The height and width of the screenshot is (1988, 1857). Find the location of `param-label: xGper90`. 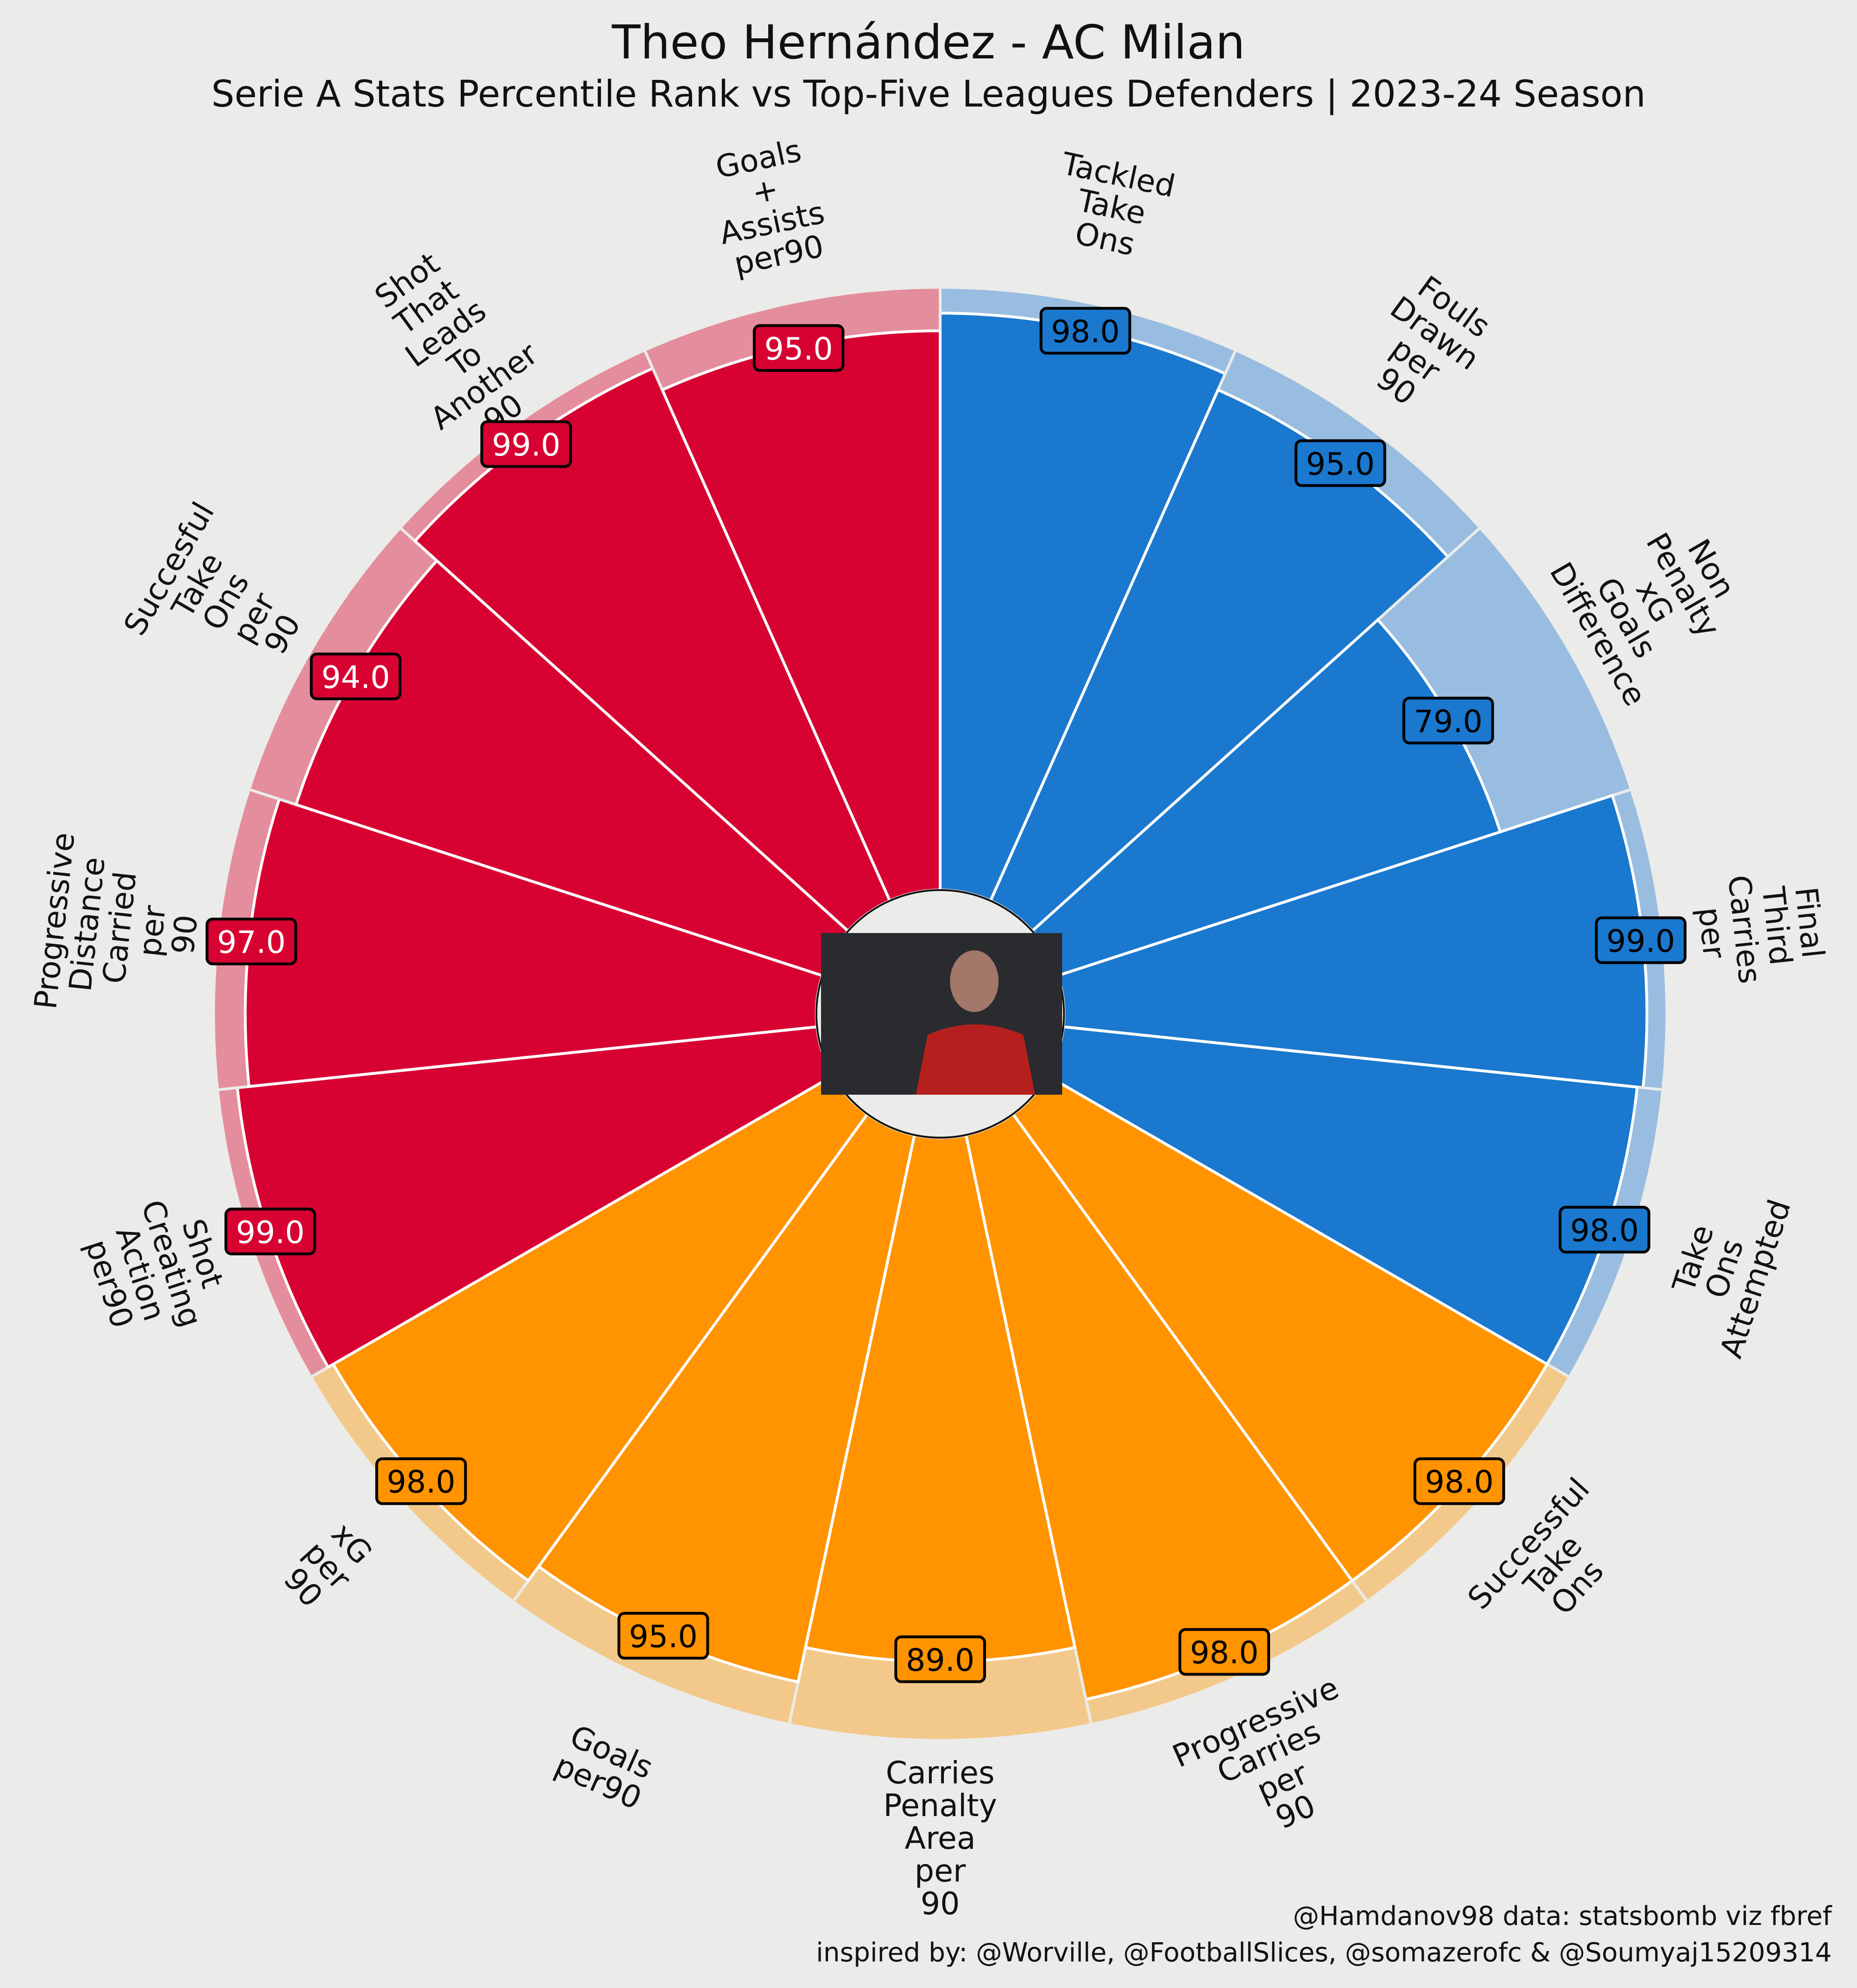

param-label: xGper90 is located at coordinates (327, 1565).